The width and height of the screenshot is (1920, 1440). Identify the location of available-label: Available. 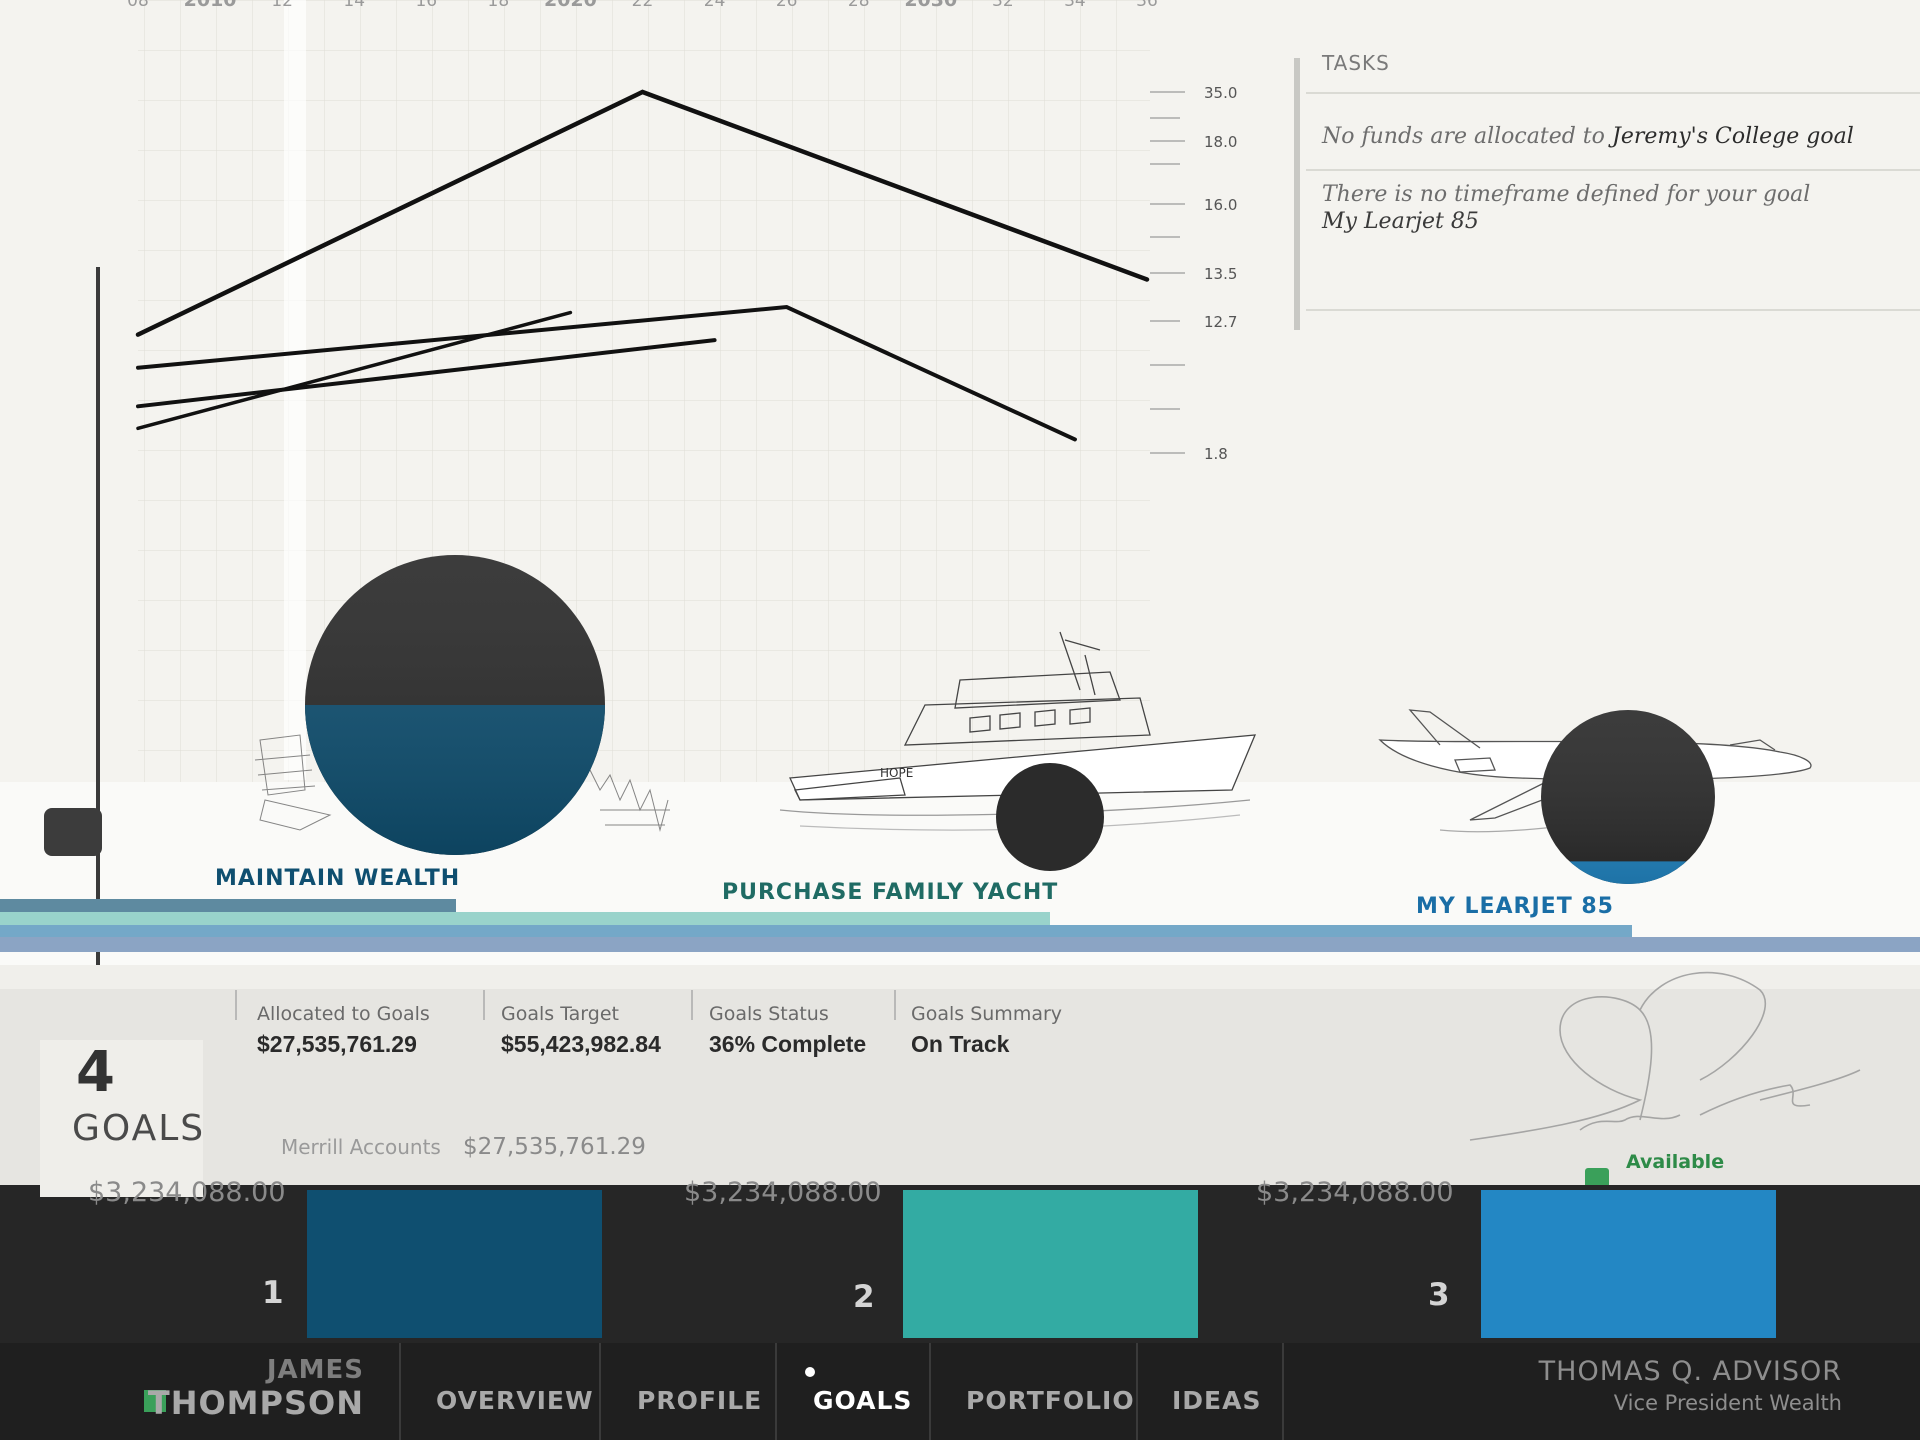
(1675, 1162).